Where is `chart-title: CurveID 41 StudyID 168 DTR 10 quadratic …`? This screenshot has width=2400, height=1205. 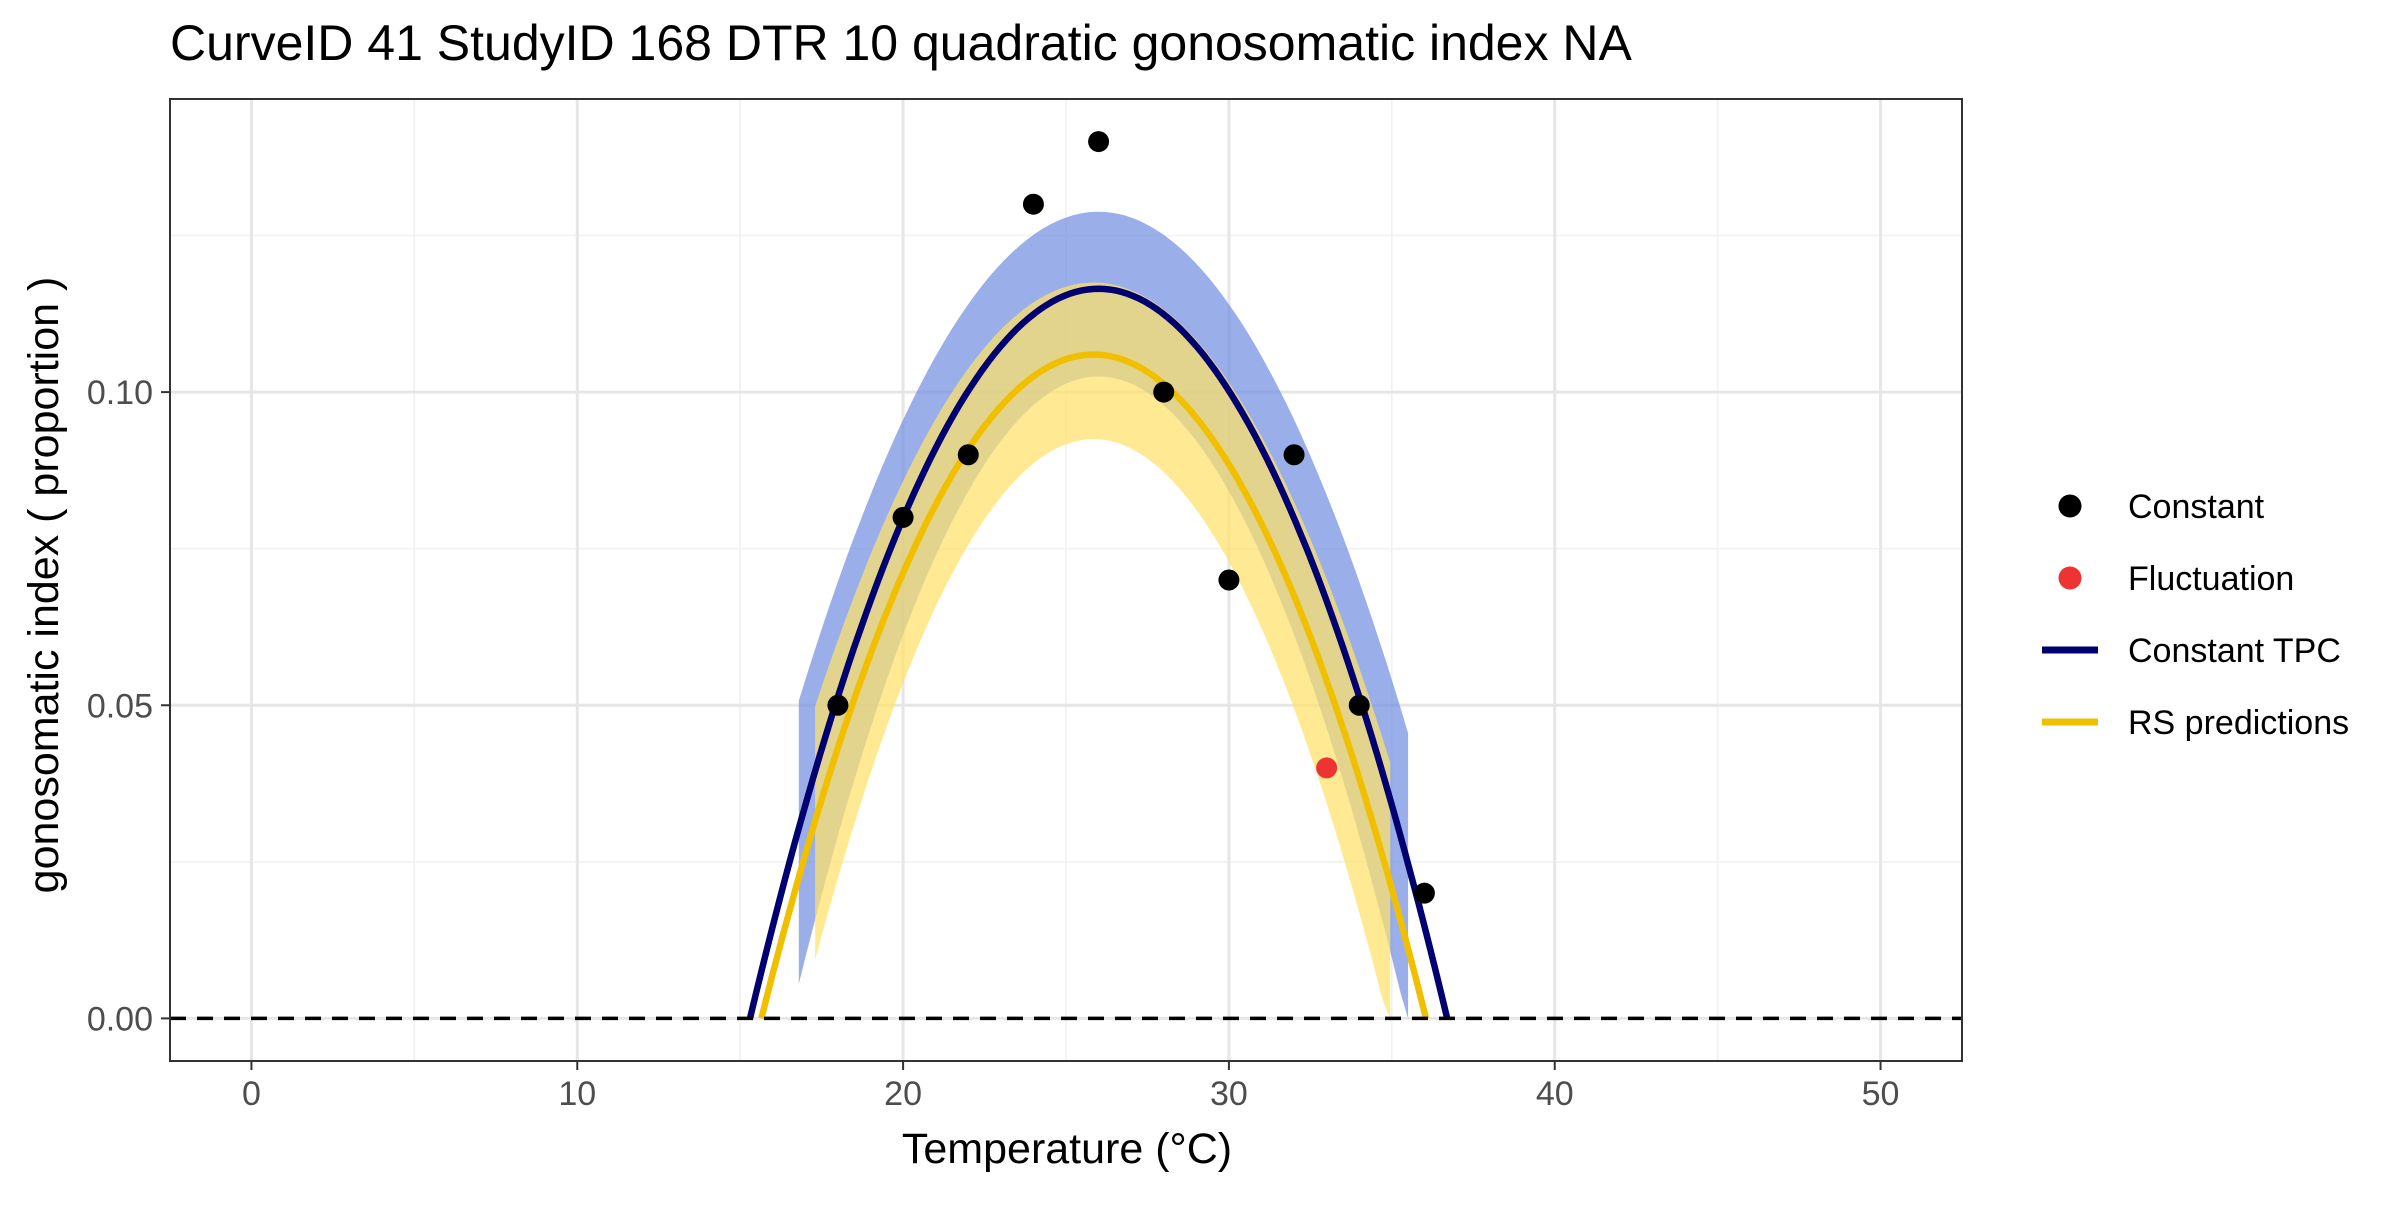 chart-title: CurveID 41 StudyID 168 DTR 10 quadratic … is located at coordinates (901, 43).